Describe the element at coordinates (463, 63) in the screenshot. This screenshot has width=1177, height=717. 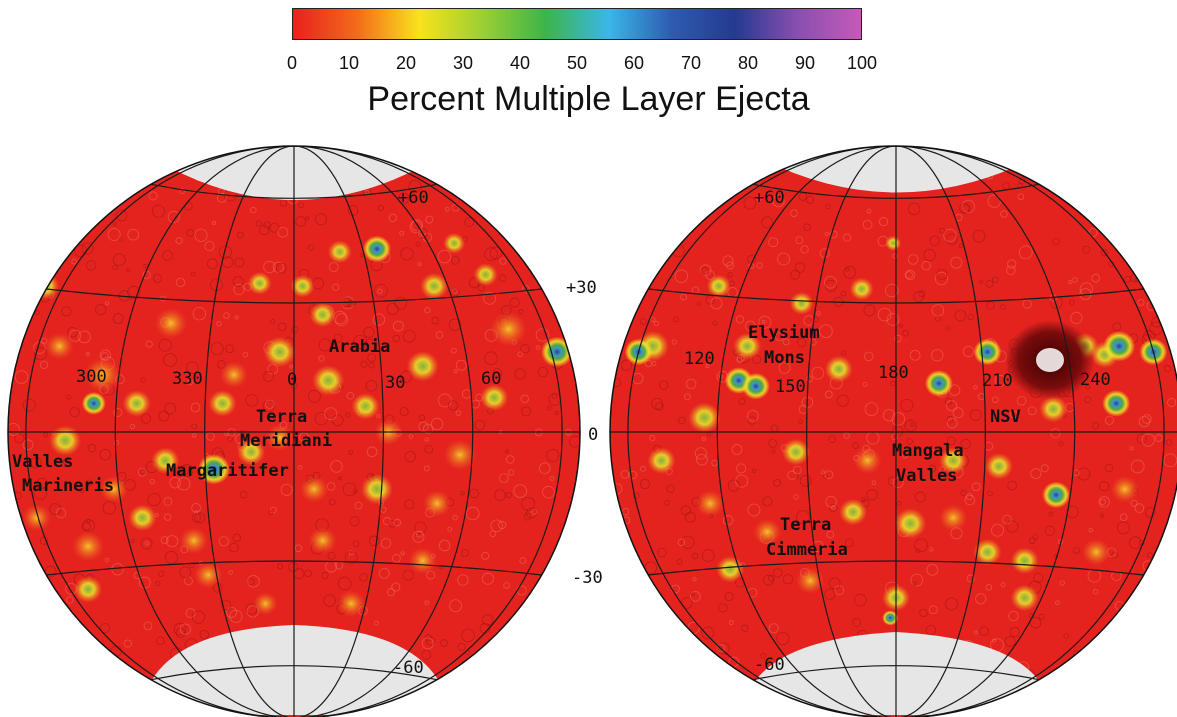
I see `colorbar-tick-30: 30` at that location.